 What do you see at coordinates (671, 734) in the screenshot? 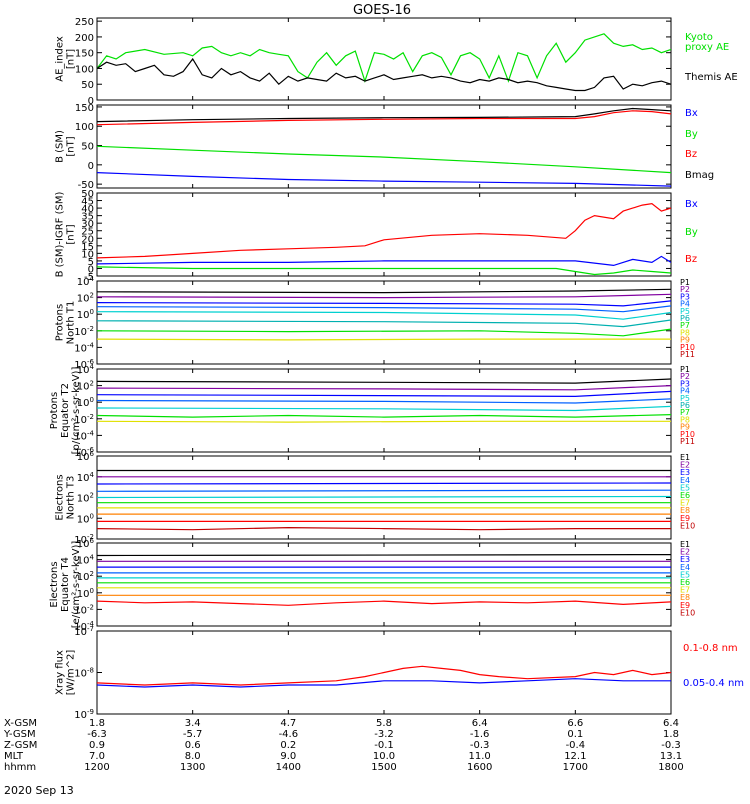
I see `x-axis-value: 1.8` at bounding box center [671, 734].